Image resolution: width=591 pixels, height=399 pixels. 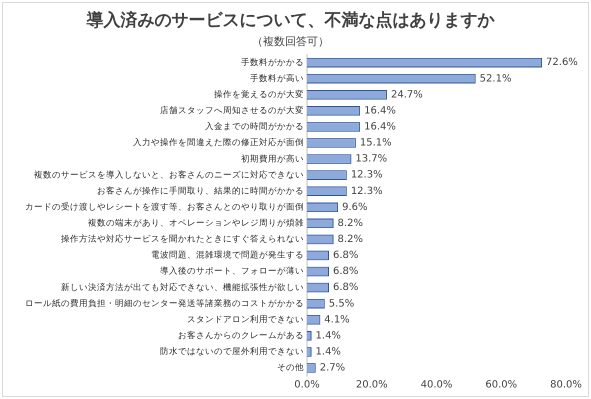 What do you see at coordinates (272, 158) in the screenshot?
I see `y-tick-label: 初期費用が高い` at bounding box center [272, 158].